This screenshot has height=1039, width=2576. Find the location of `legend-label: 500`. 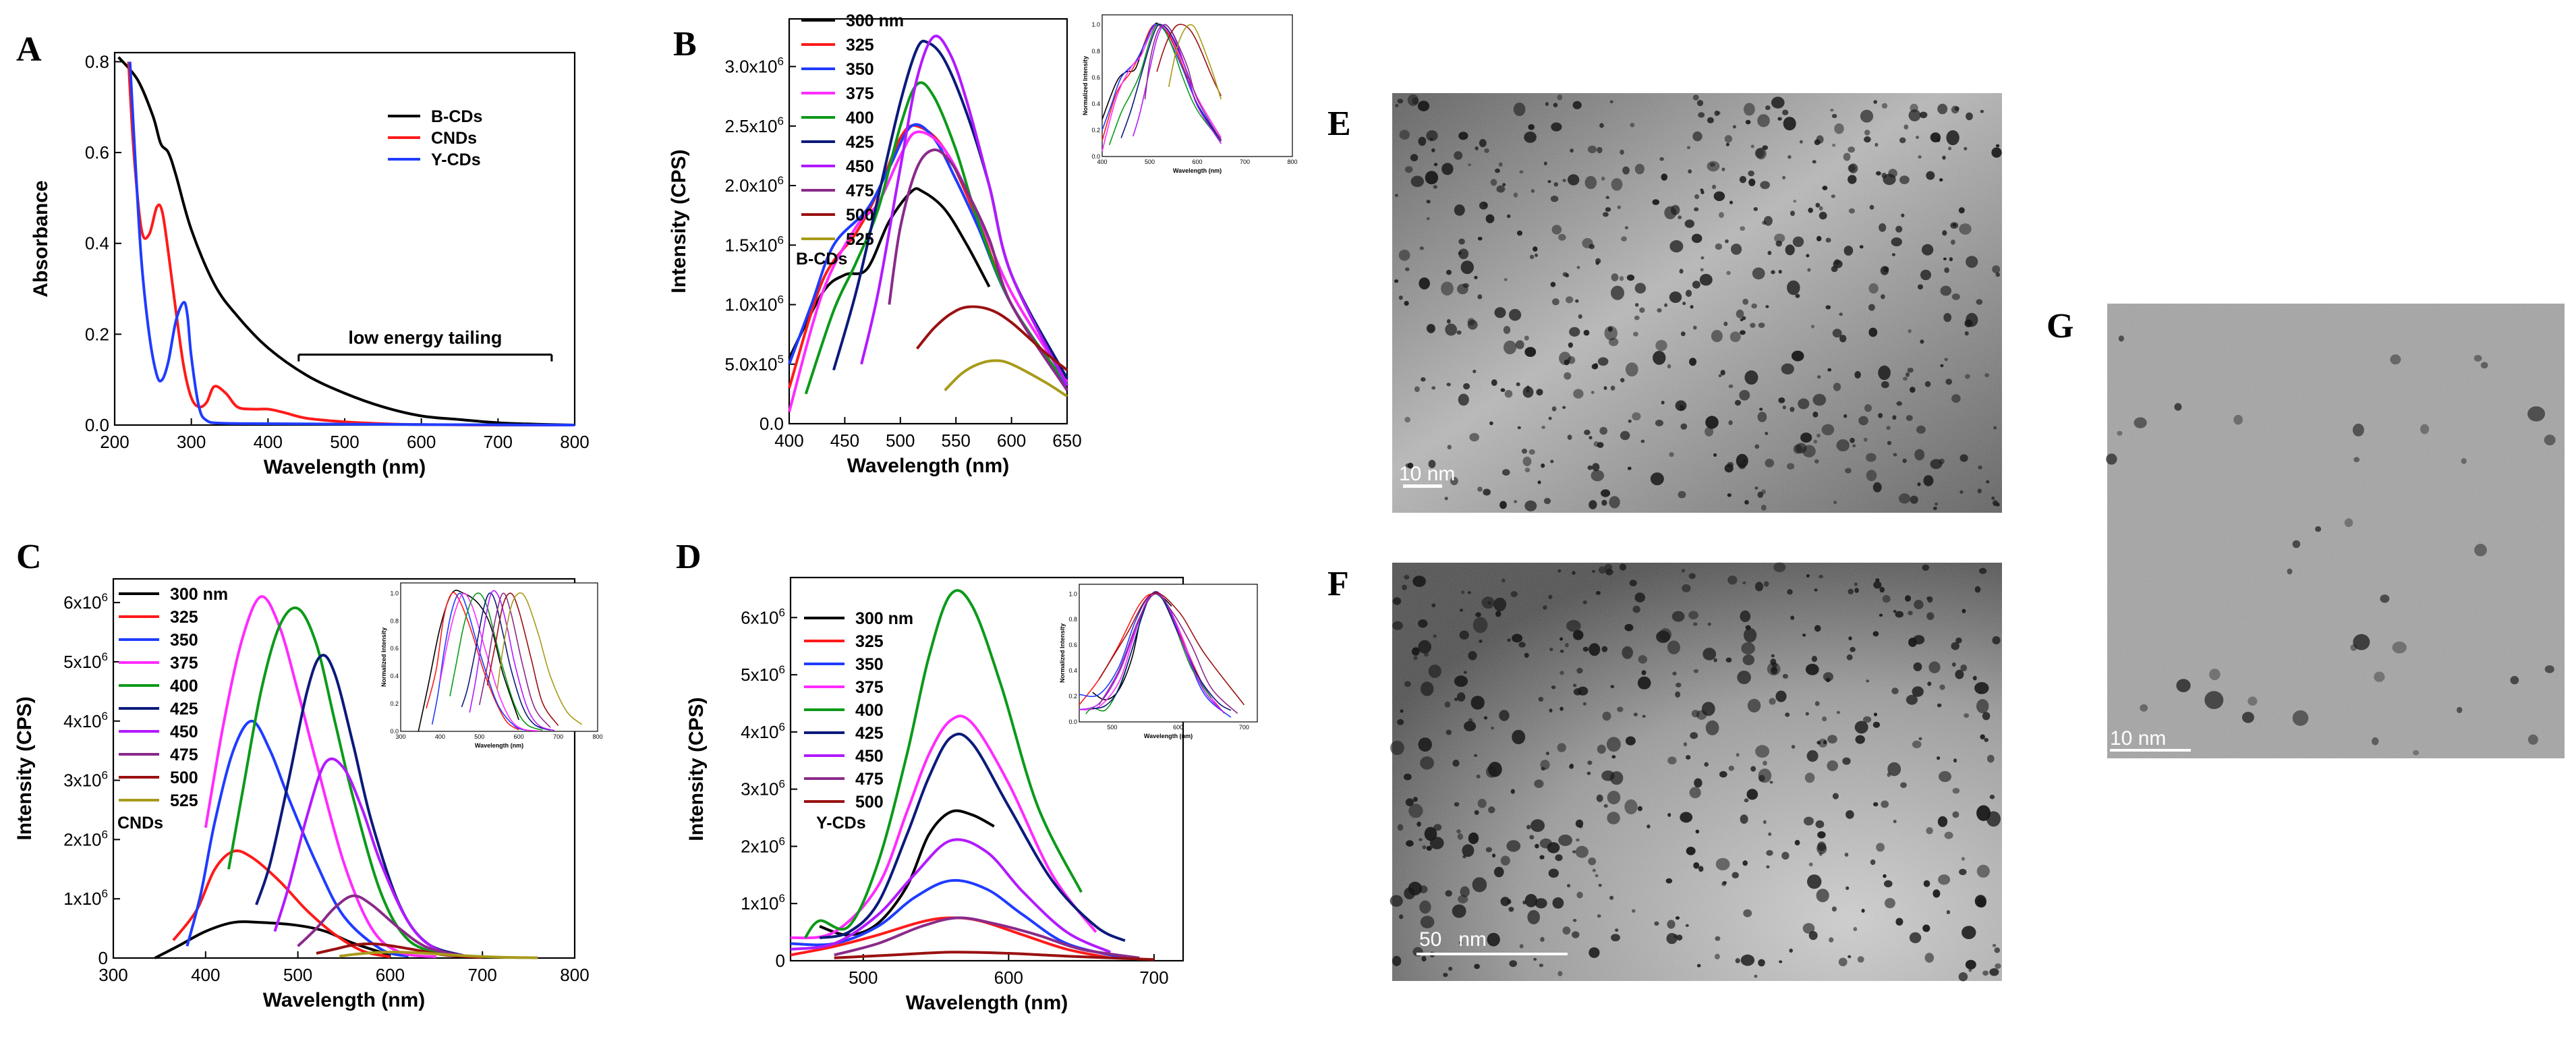

legend-label: 500 is located at coordinates (184, 777).